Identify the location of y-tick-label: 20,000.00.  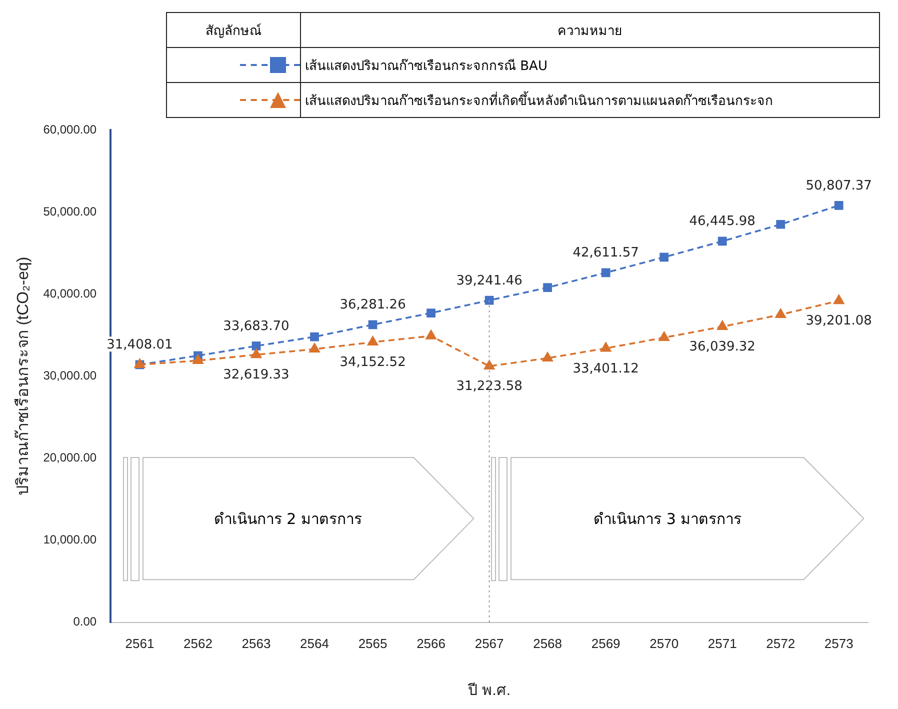
(70, 457).